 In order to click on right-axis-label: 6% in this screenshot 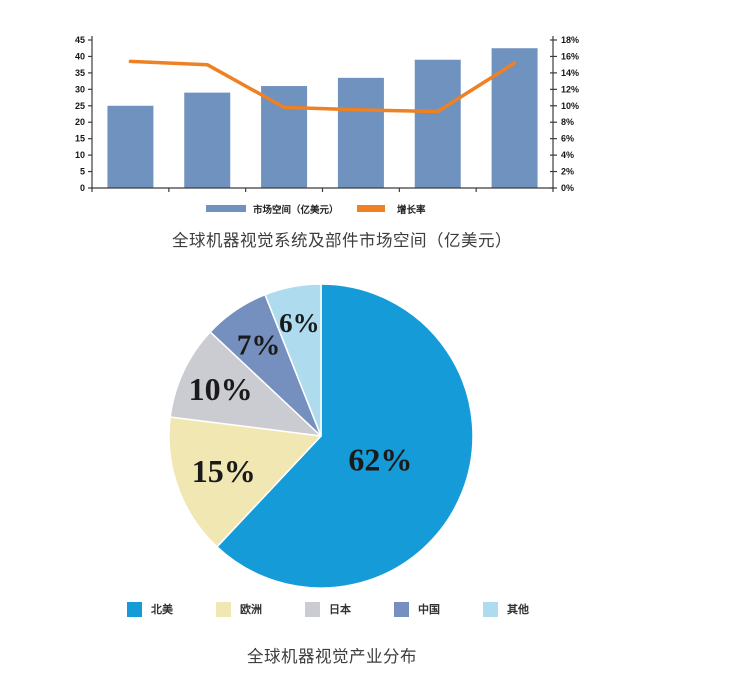, I will do `click(567, 139)`.